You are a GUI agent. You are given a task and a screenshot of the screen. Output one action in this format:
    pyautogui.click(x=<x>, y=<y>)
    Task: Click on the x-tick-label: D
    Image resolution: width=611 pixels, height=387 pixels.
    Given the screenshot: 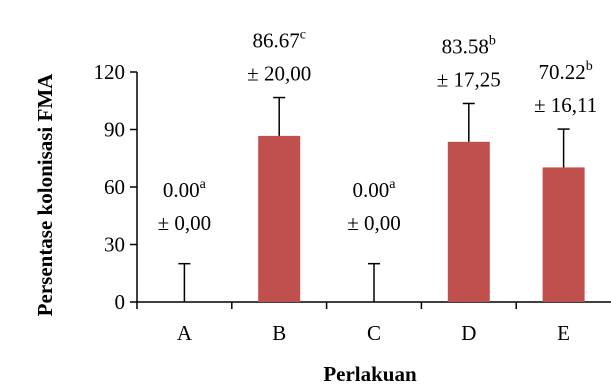 What is the action you would take?
    pyautogui.click(x=468, y=333)
    